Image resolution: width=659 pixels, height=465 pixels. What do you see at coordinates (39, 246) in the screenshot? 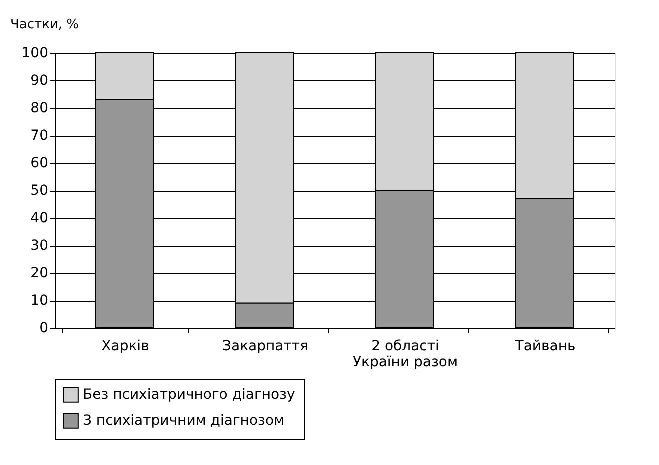
I see `y-tick-label: 30` at bounding box center [39, 246].